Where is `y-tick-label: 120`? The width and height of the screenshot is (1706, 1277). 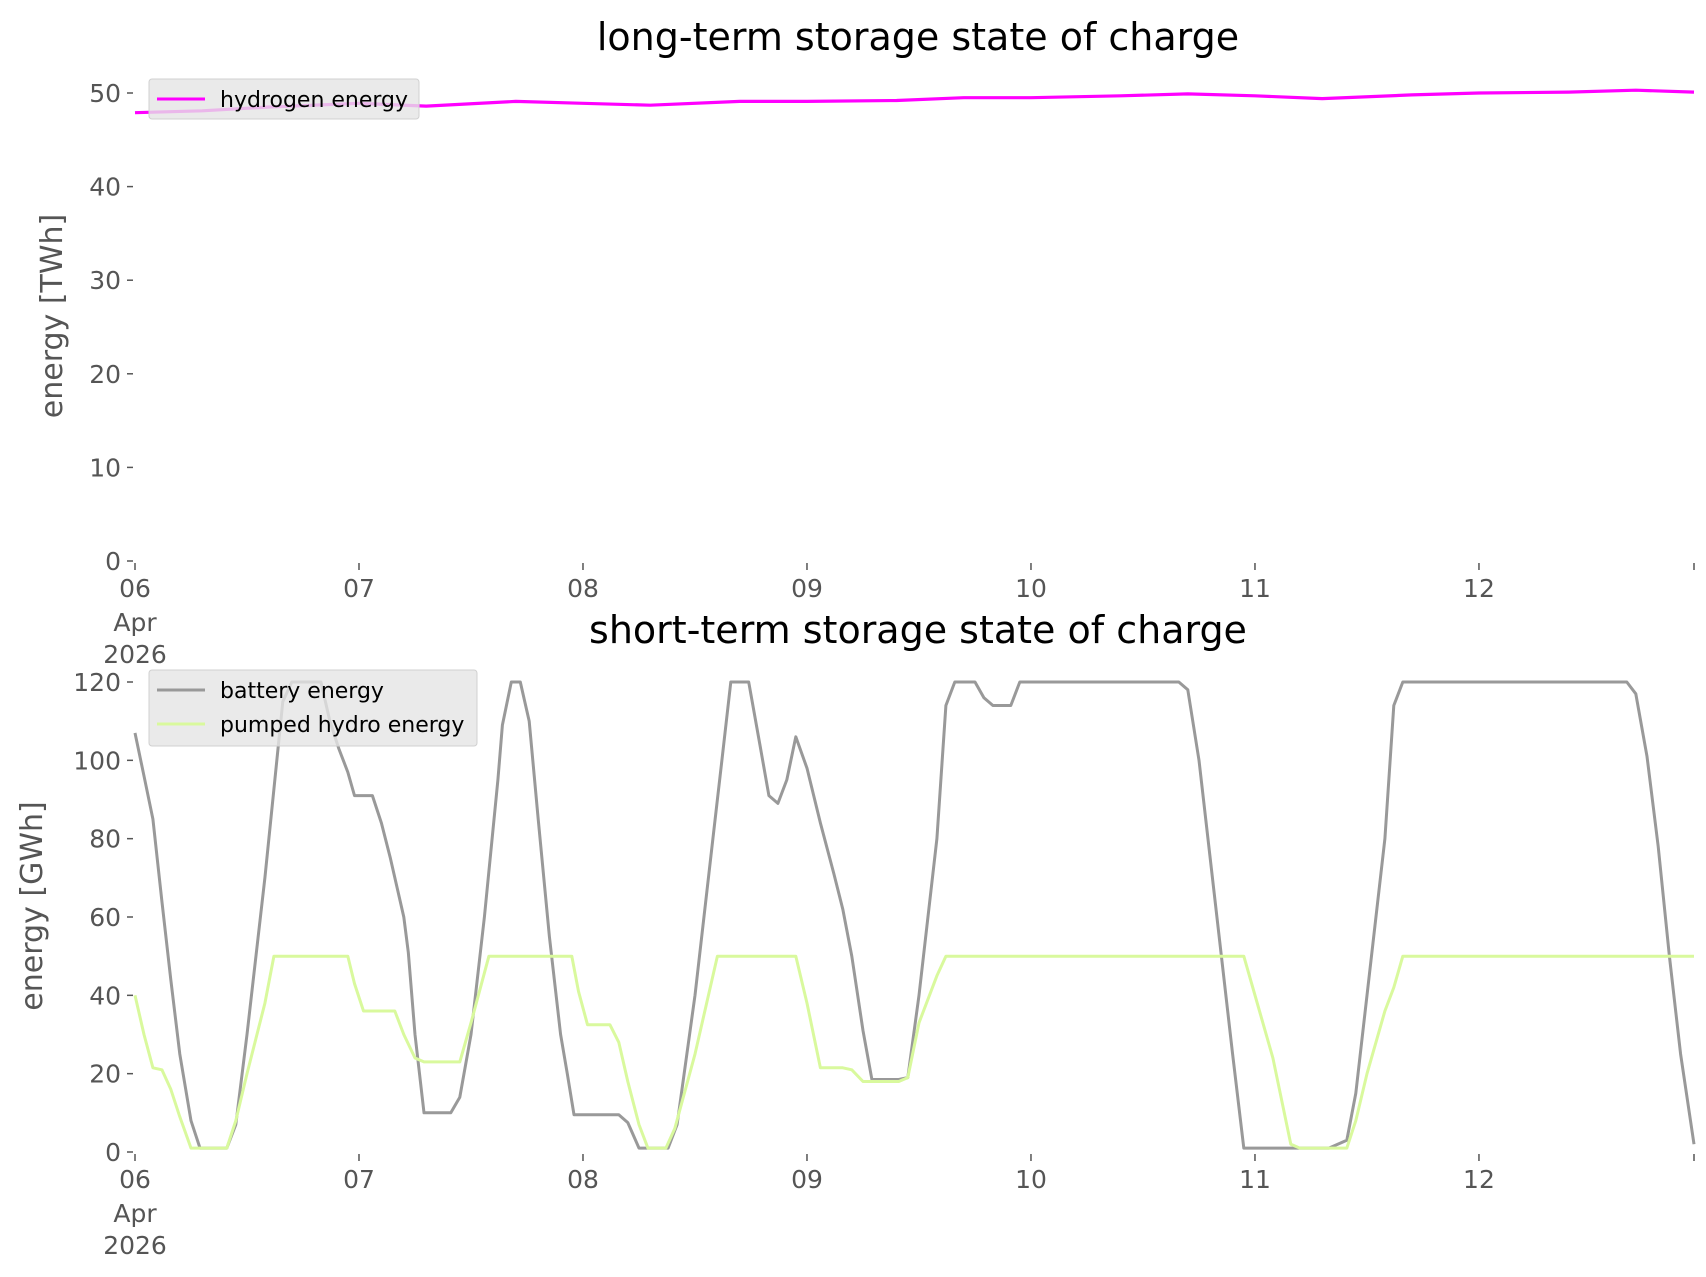
y-tick-label: 120 is located at coordinates (97, 682).